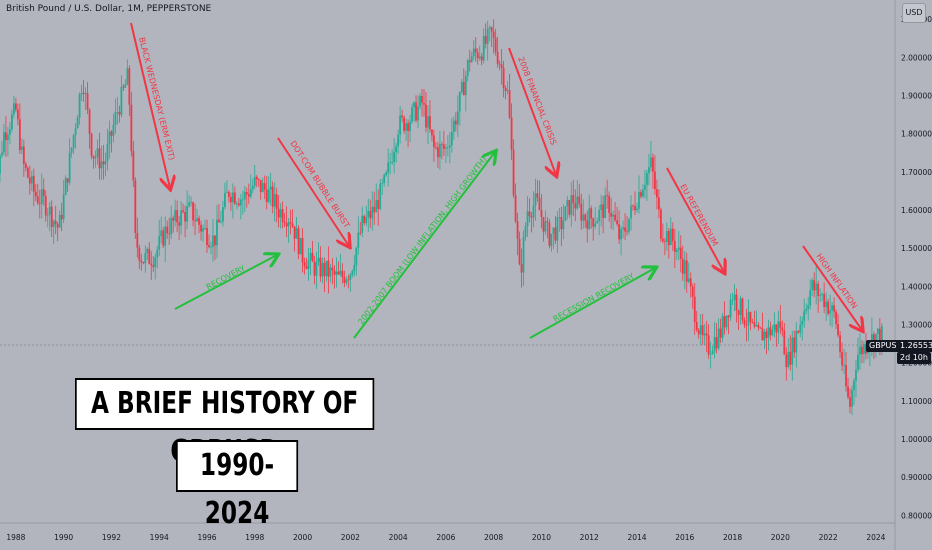  Describe the element at coordinates (916, 515) in the screenshot. I see `price-tick-label: 0.80000` at that location.